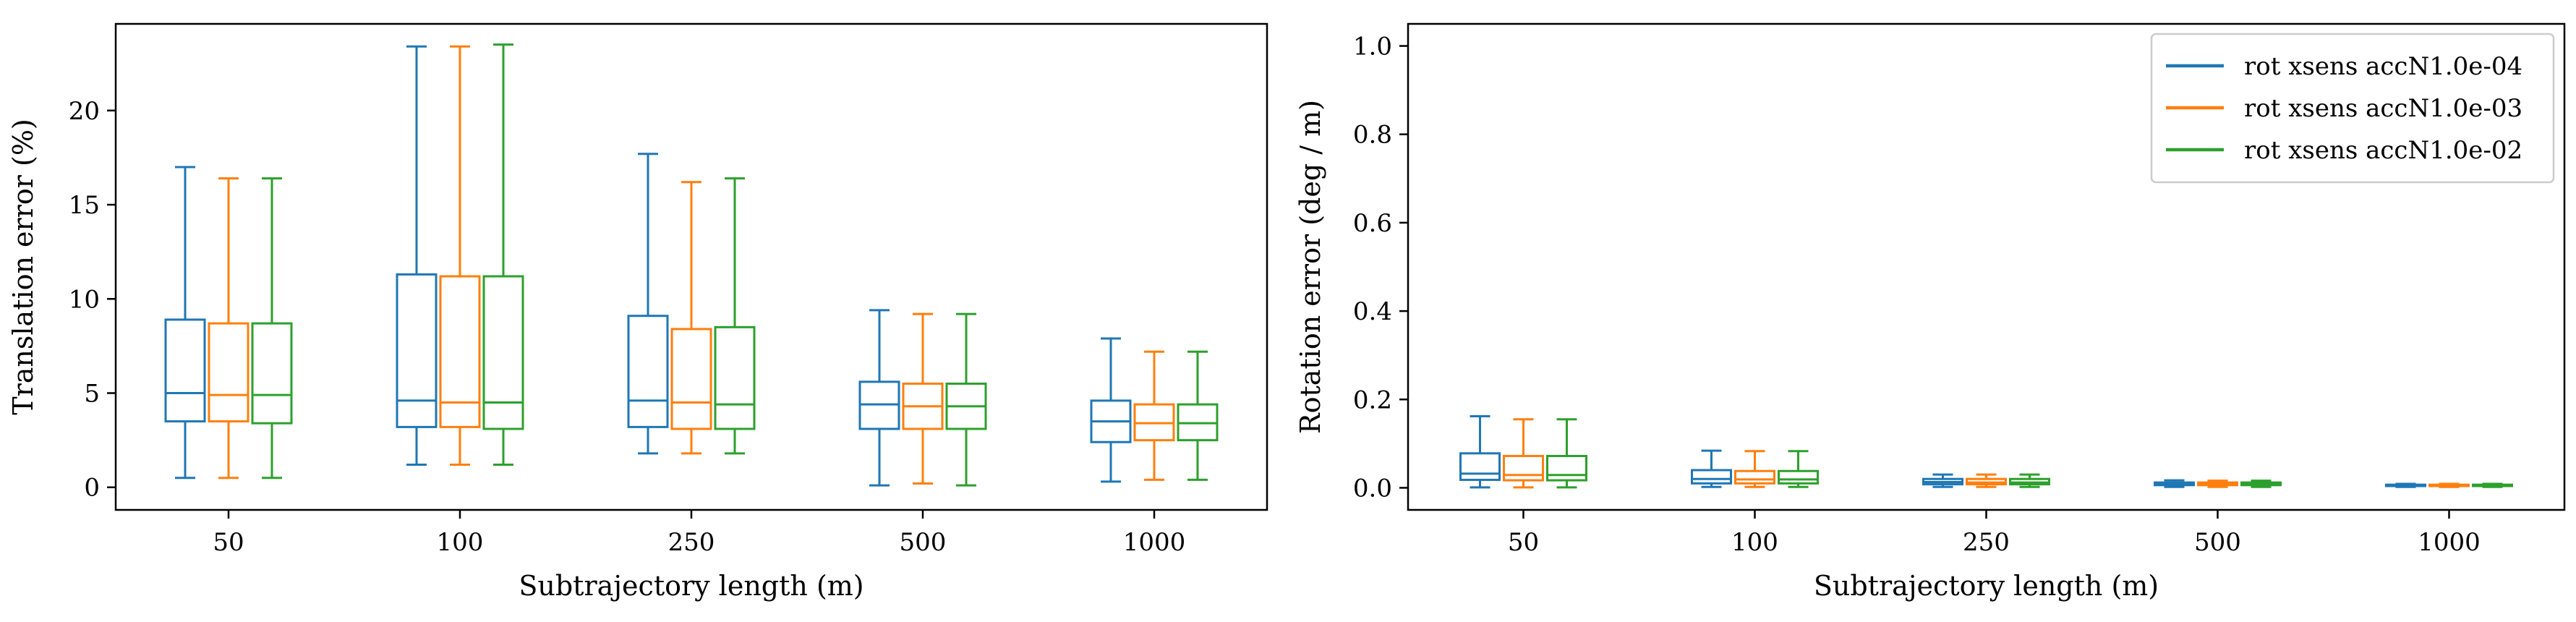  I want to click on translation-x-axis: 50 100 250 500 1000, so click(699, 533).